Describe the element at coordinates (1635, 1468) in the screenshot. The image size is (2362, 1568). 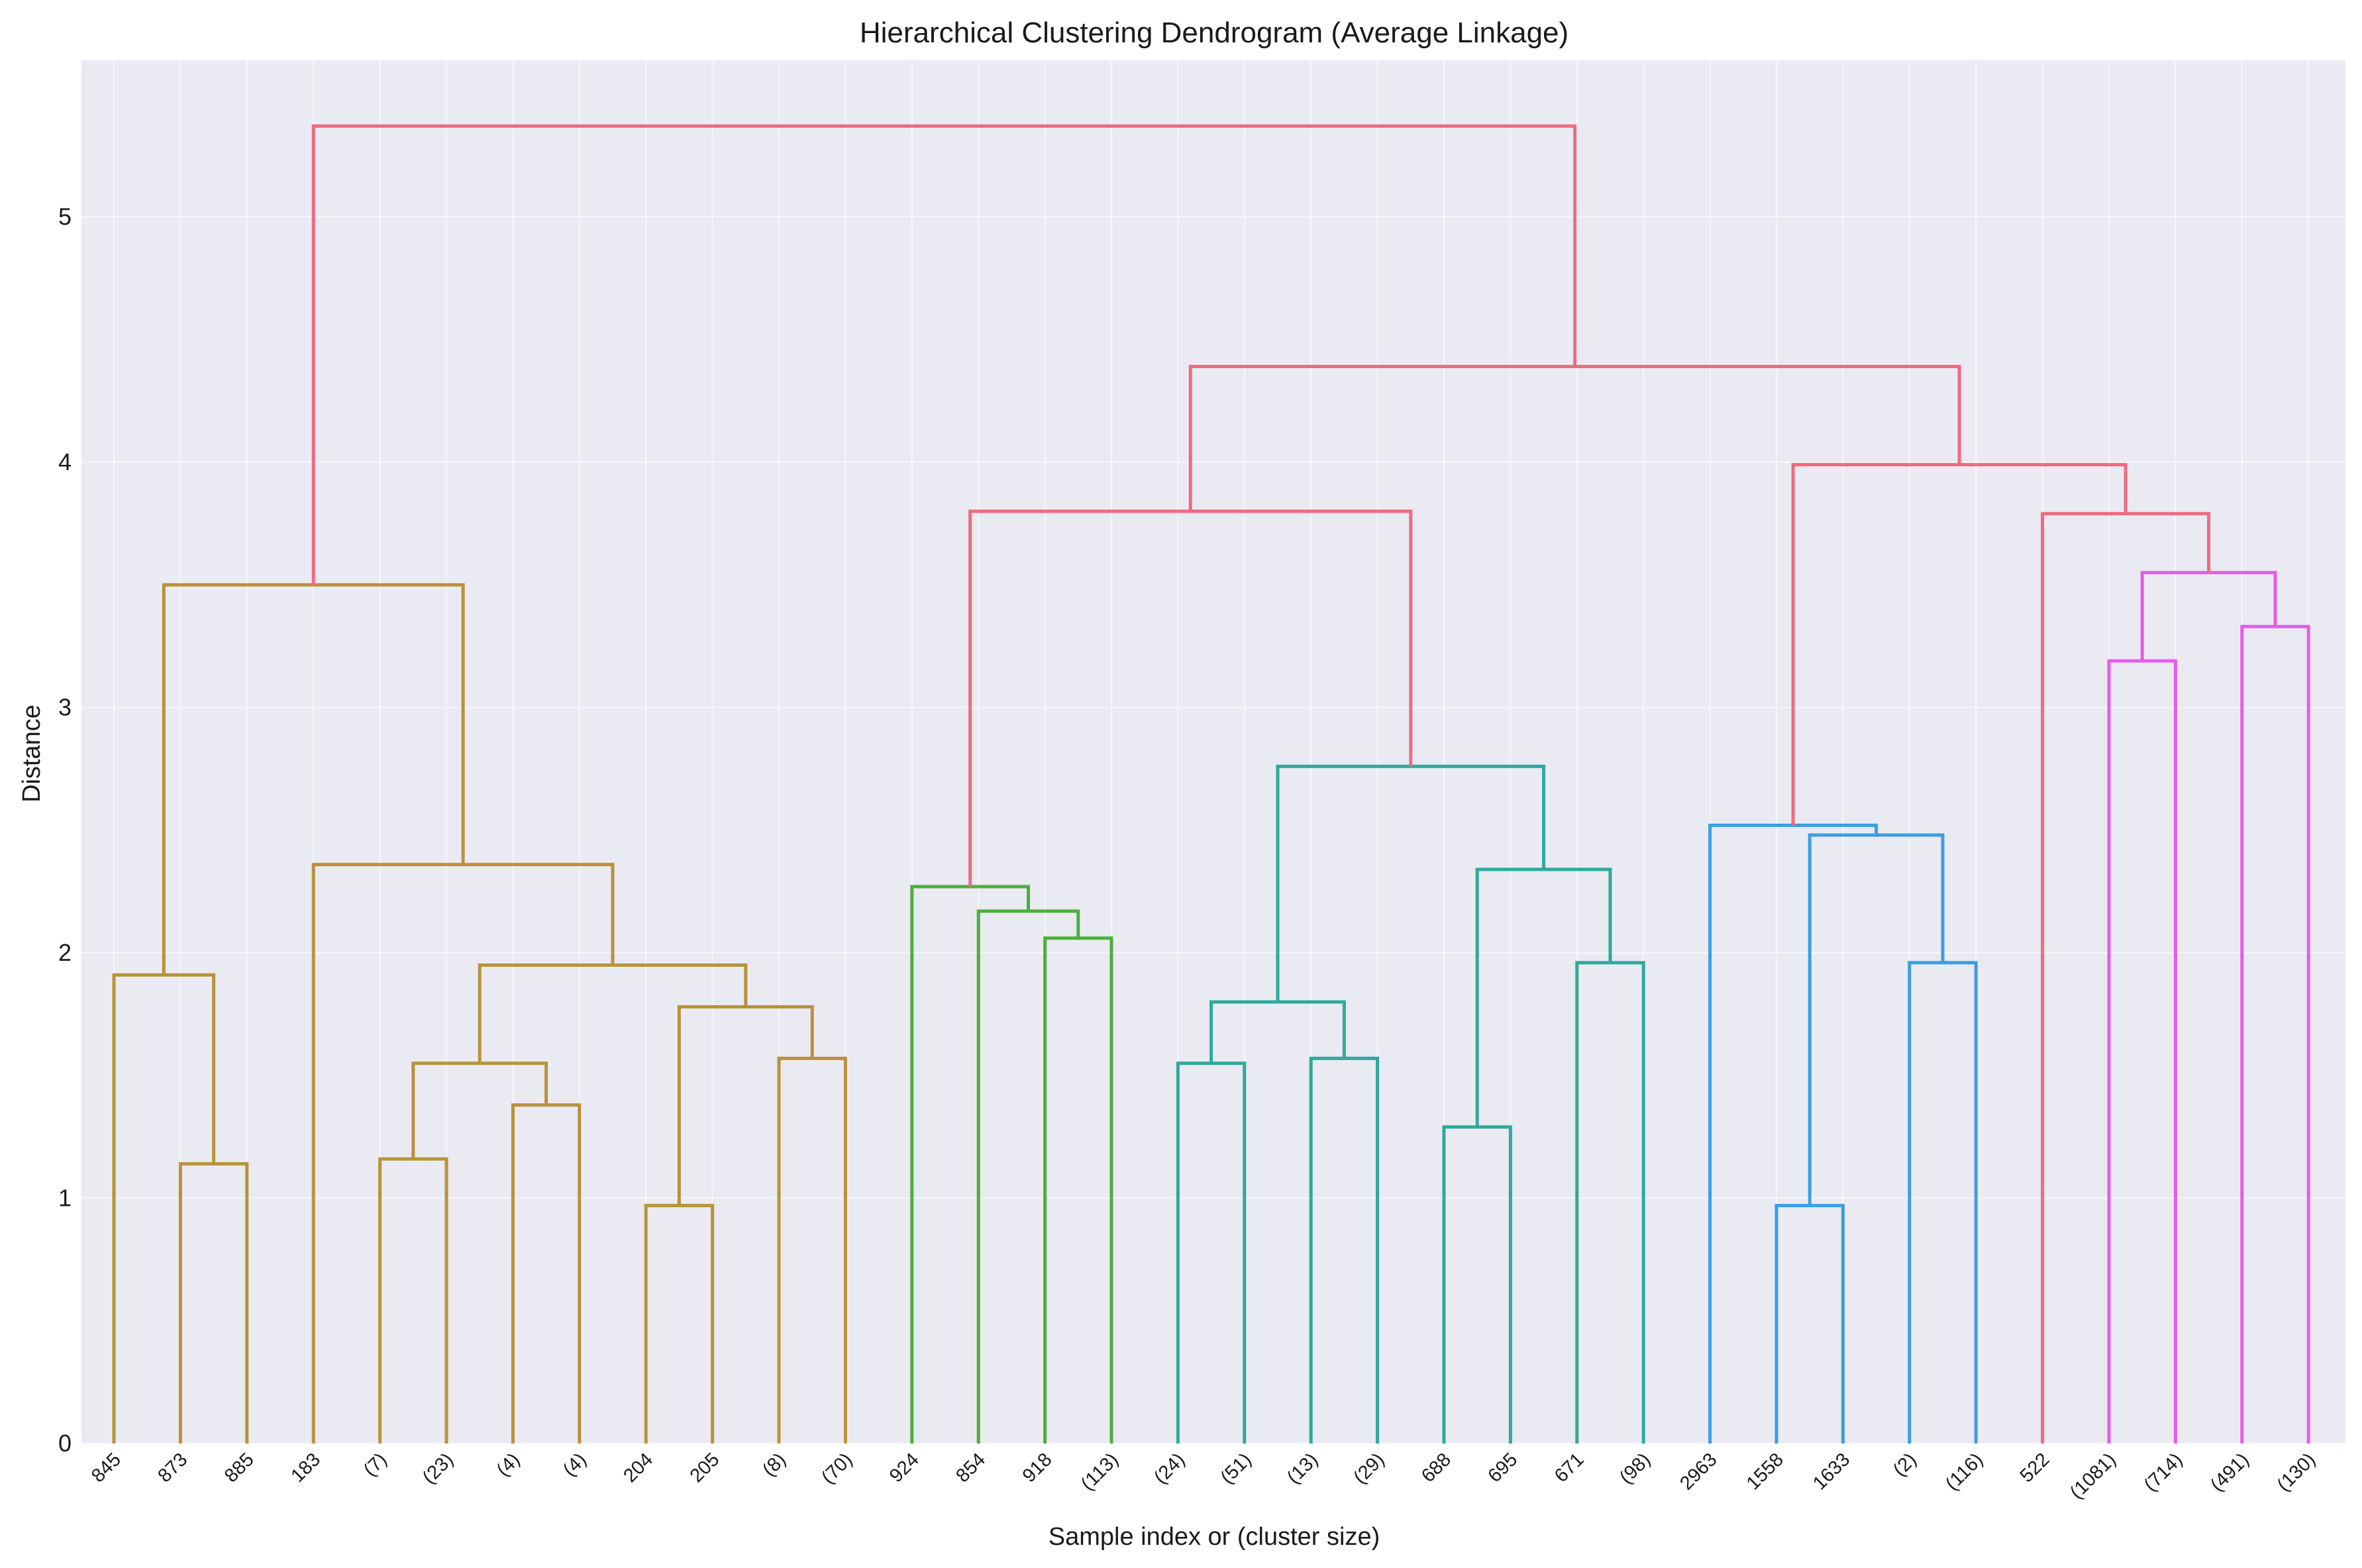
I see `x-tick-label: (98)` at that location.